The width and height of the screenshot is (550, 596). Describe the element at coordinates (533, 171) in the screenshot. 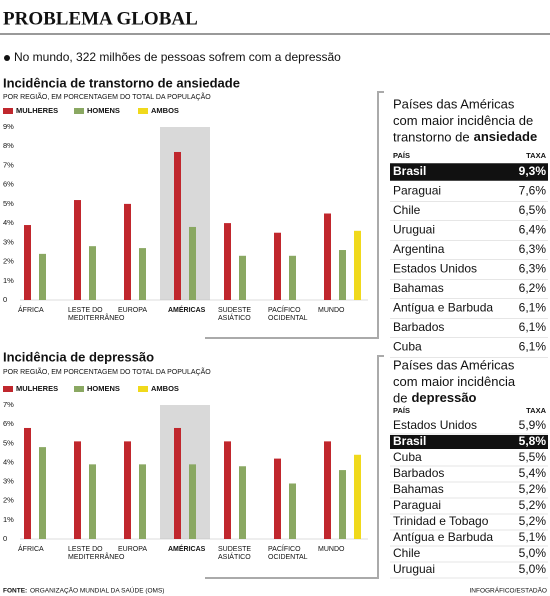

I see `rate: 9,3%` at that location.